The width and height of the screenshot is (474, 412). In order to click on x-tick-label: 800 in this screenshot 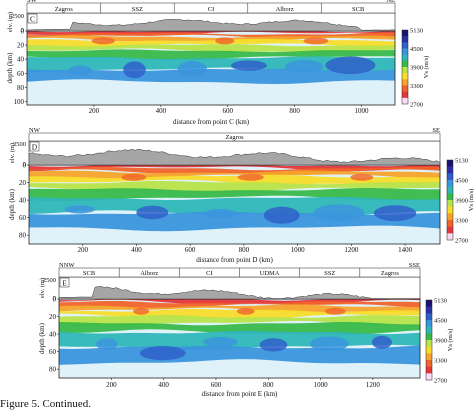, I will do `click(244, 250)`.